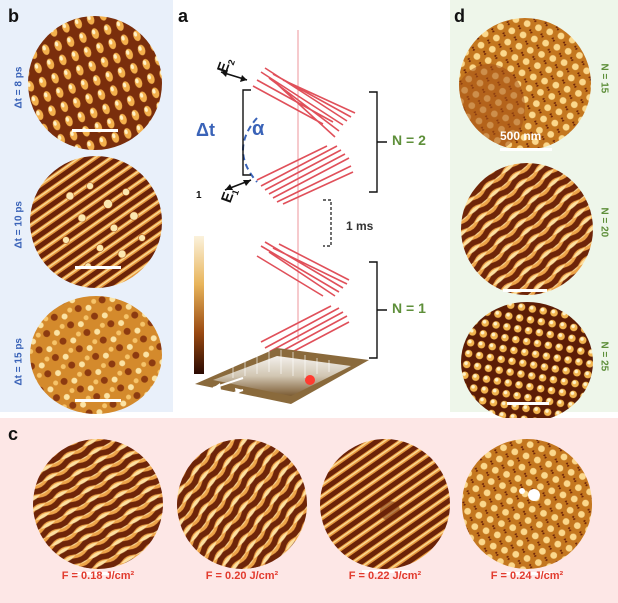  What do you see at coordinates (242, 504) in the screenshot?
I see `afm-image-f020` at bounding box center [242, 504].